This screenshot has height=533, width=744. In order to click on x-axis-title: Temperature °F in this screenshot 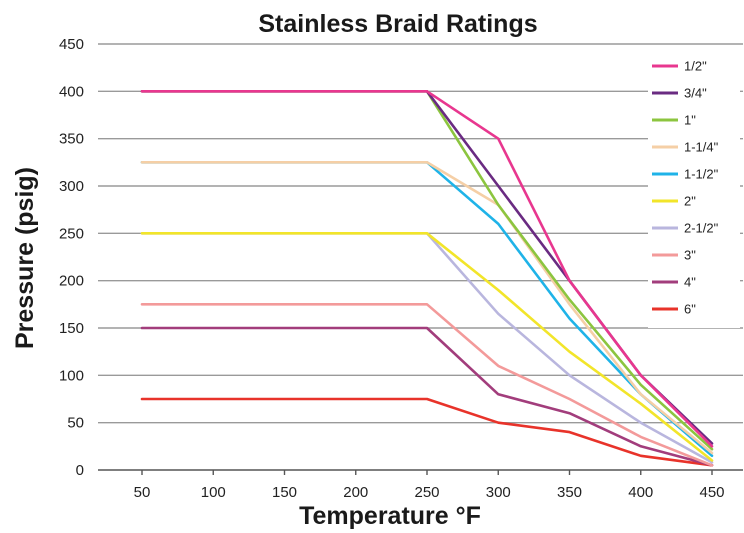, I will do `click(390, 516)`.